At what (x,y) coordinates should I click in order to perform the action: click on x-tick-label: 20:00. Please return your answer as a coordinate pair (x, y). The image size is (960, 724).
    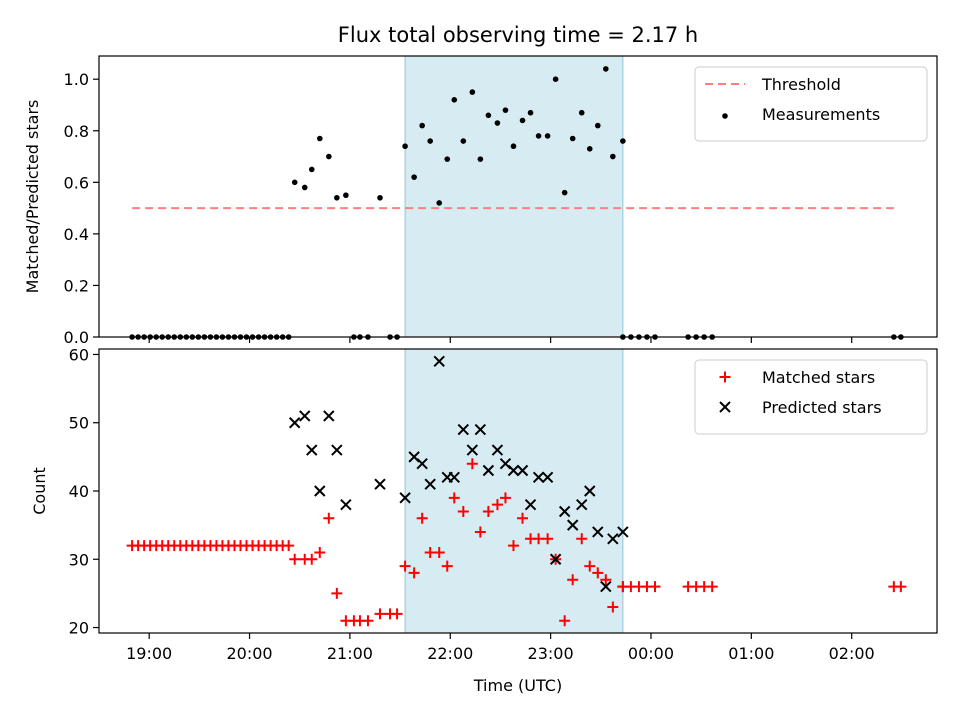
    Looking at the image, I should click on (249, 653).